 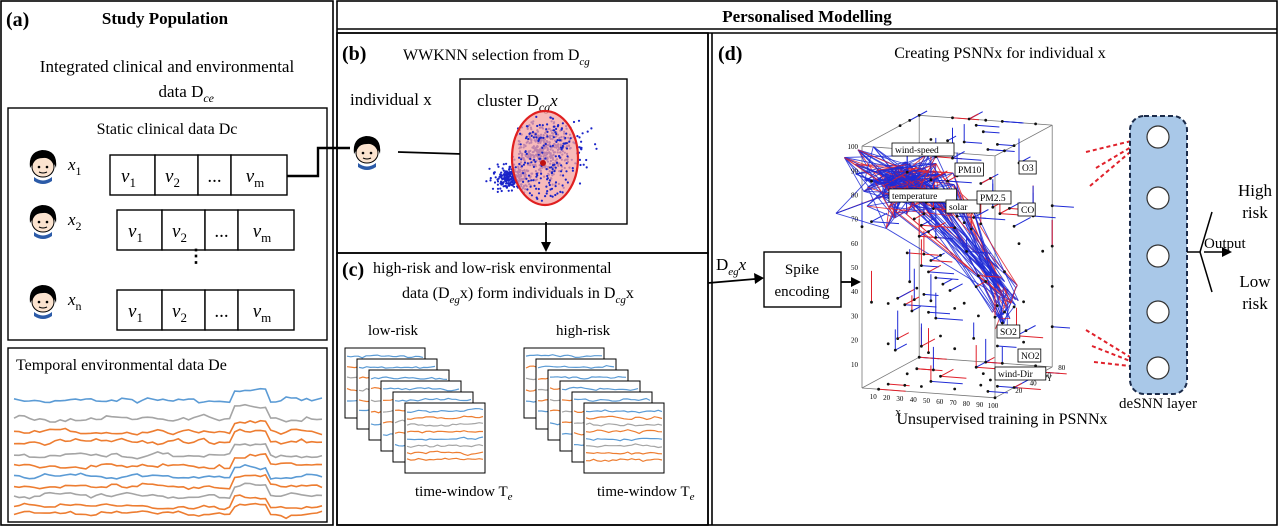 What do you see at coordinates (993, 199) in the screenshot?
I see `feature-label: PM2.5` at bounding box center [993, 199].